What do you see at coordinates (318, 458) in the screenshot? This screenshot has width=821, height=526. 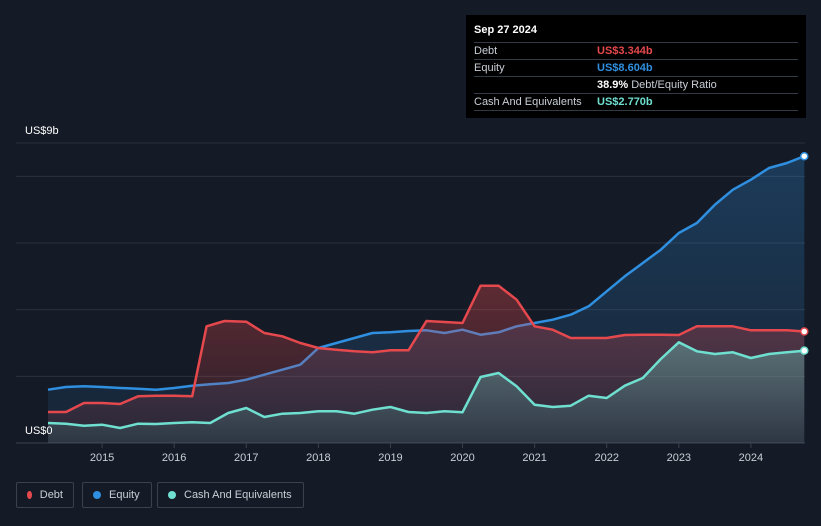 I see `x-tick-label: 2018` at bounding box center [318, 458].